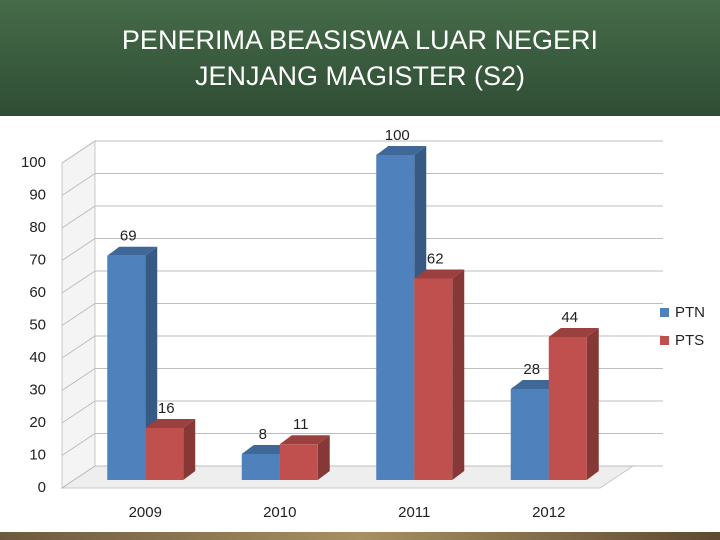 This screenshot has width=720, height=540. What do you see at coordinates (166, 408) in the screenshot?
I see `value-label: 16` at bounding box center [166, 408].